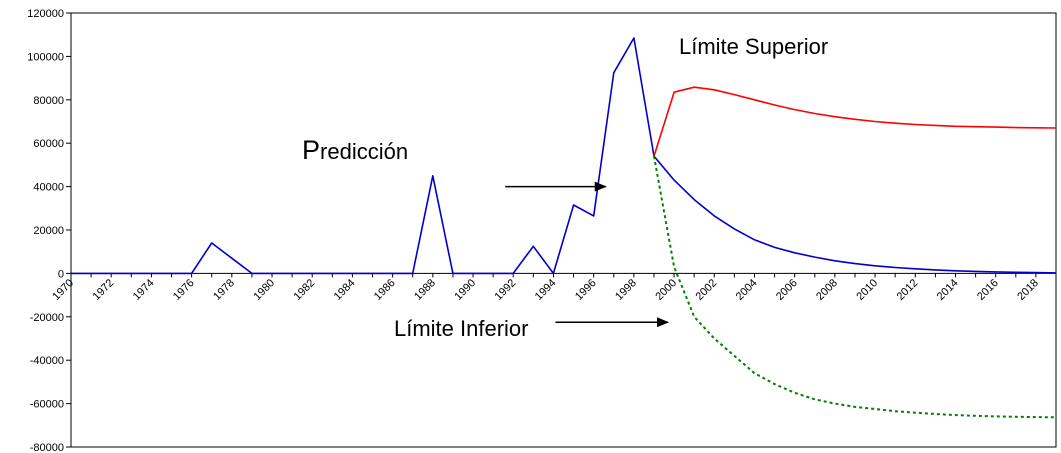 The width and height of the screenshot is (1061, 453). What do you see at coordinates (827, 290) in the screenshot?
I see `x-tick-label: 2008` at bounding box center [827, 290].